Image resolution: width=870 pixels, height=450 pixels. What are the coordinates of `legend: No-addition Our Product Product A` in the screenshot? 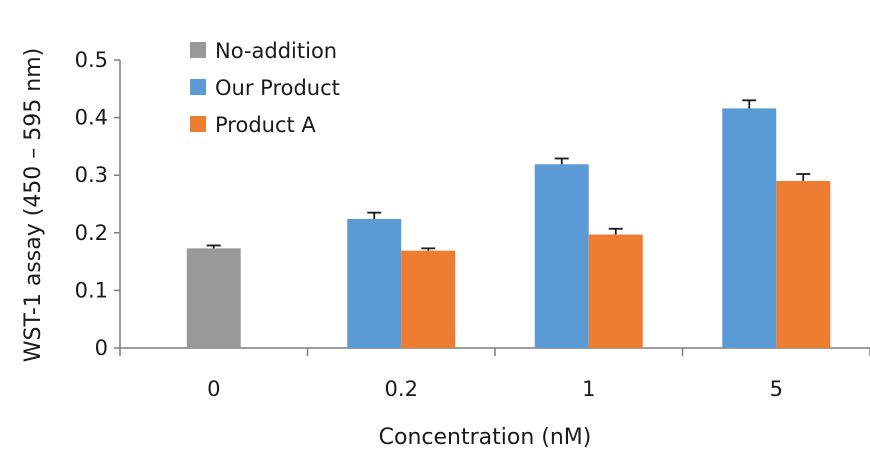 It's located at (265, 88).